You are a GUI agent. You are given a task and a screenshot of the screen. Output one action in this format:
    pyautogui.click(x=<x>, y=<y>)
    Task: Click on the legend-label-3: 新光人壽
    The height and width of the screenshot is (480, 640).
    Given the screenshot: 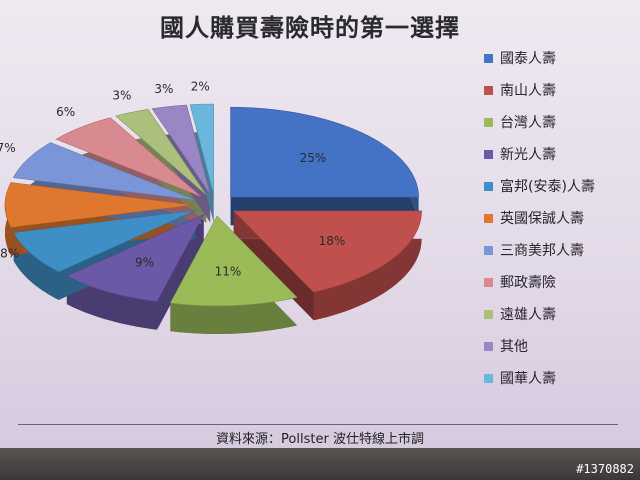 What is the action you would take?
    pyautogui.click(x=528, y=155)
    